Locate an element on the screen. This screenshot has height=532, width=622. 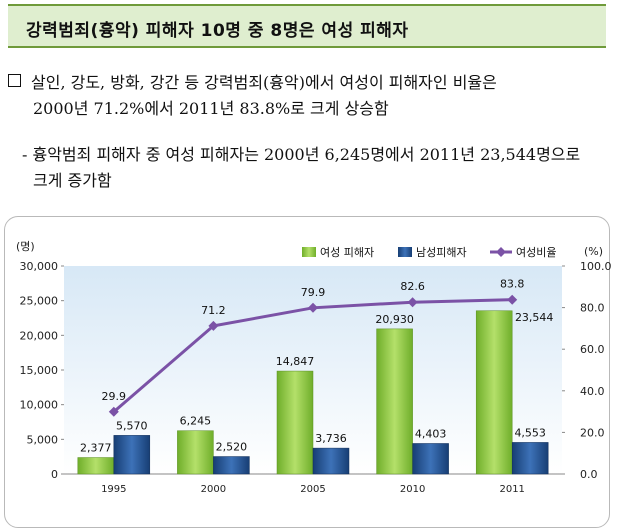
label-male: 4,403 is located at coordinates (431, 433).